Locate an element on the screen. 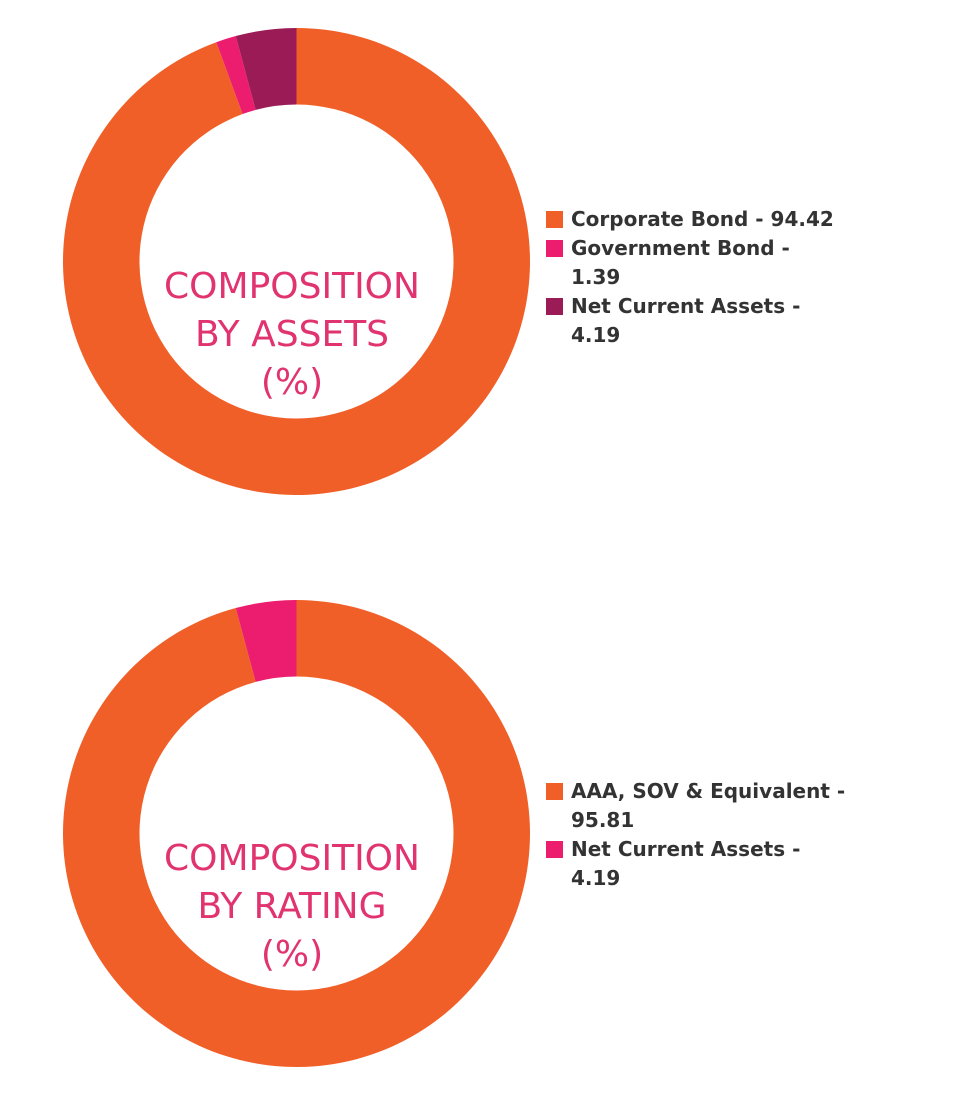 Image resolution: width=958 pixels, height=1103 pixels. legend-item: Government Bond - 1.39 is located at coordinates (696, 263).